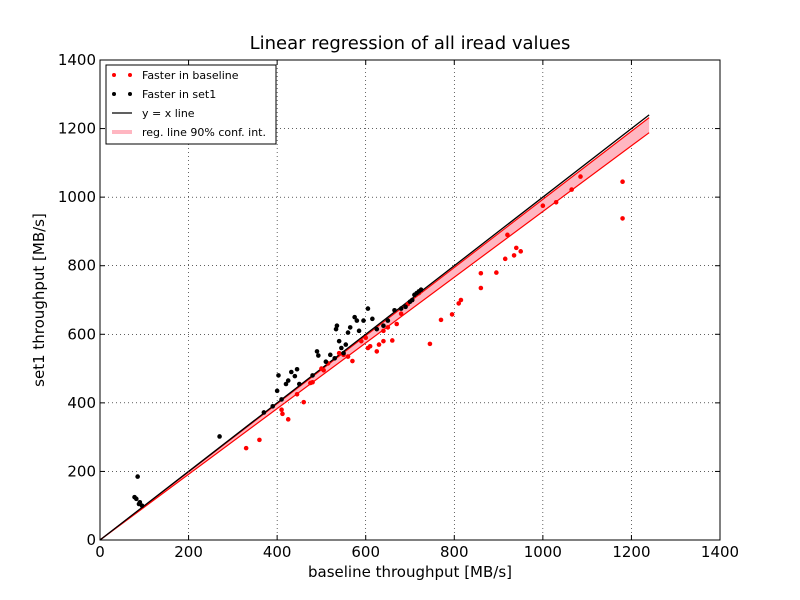 The width and height of the screenshot is (800, 600). Describe the element at coordinates (179, 94) in the screenshot. I see `legend-label: Faster in set1` at that location.